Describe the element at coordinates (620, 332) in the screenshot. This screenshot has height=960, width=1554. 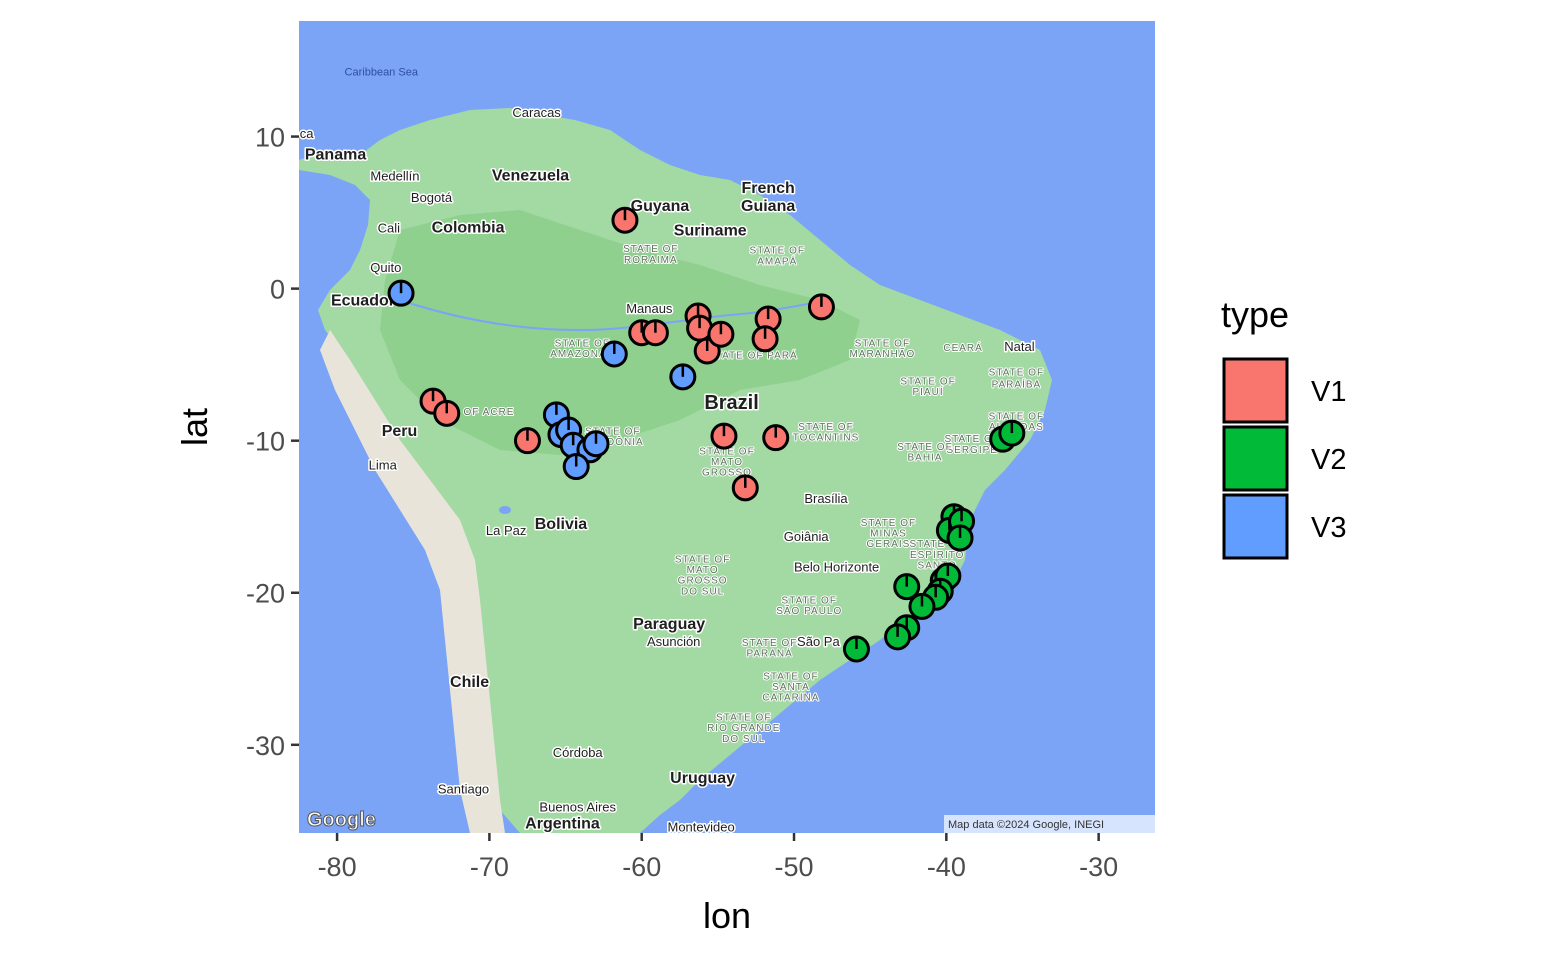
I see `amazon-forest` at that location.